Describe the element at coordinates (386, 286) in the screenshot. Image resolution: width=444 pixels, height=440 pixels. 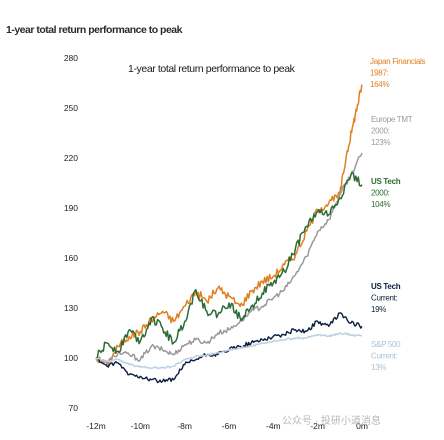
I see `series-label-us-tech-current: US Tech` at that location.